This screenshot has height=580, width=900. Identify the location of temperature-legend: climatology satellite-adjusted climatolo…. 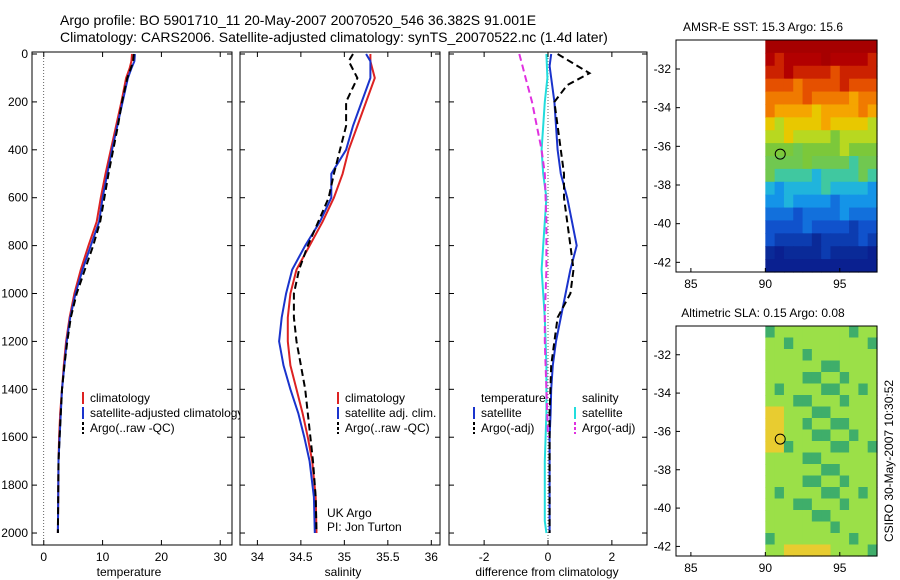
(162, 413).